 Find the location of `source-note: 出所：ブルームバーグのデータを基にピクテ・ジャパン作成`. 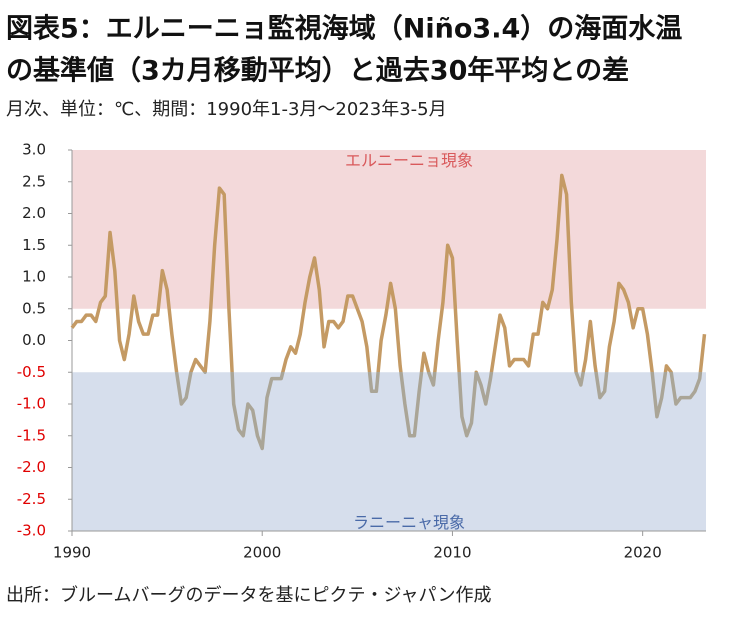

source-note: 出所：ブルームバーグのデータを基にピクテ・ジャパン作成 is located at coordinates (248, 595).